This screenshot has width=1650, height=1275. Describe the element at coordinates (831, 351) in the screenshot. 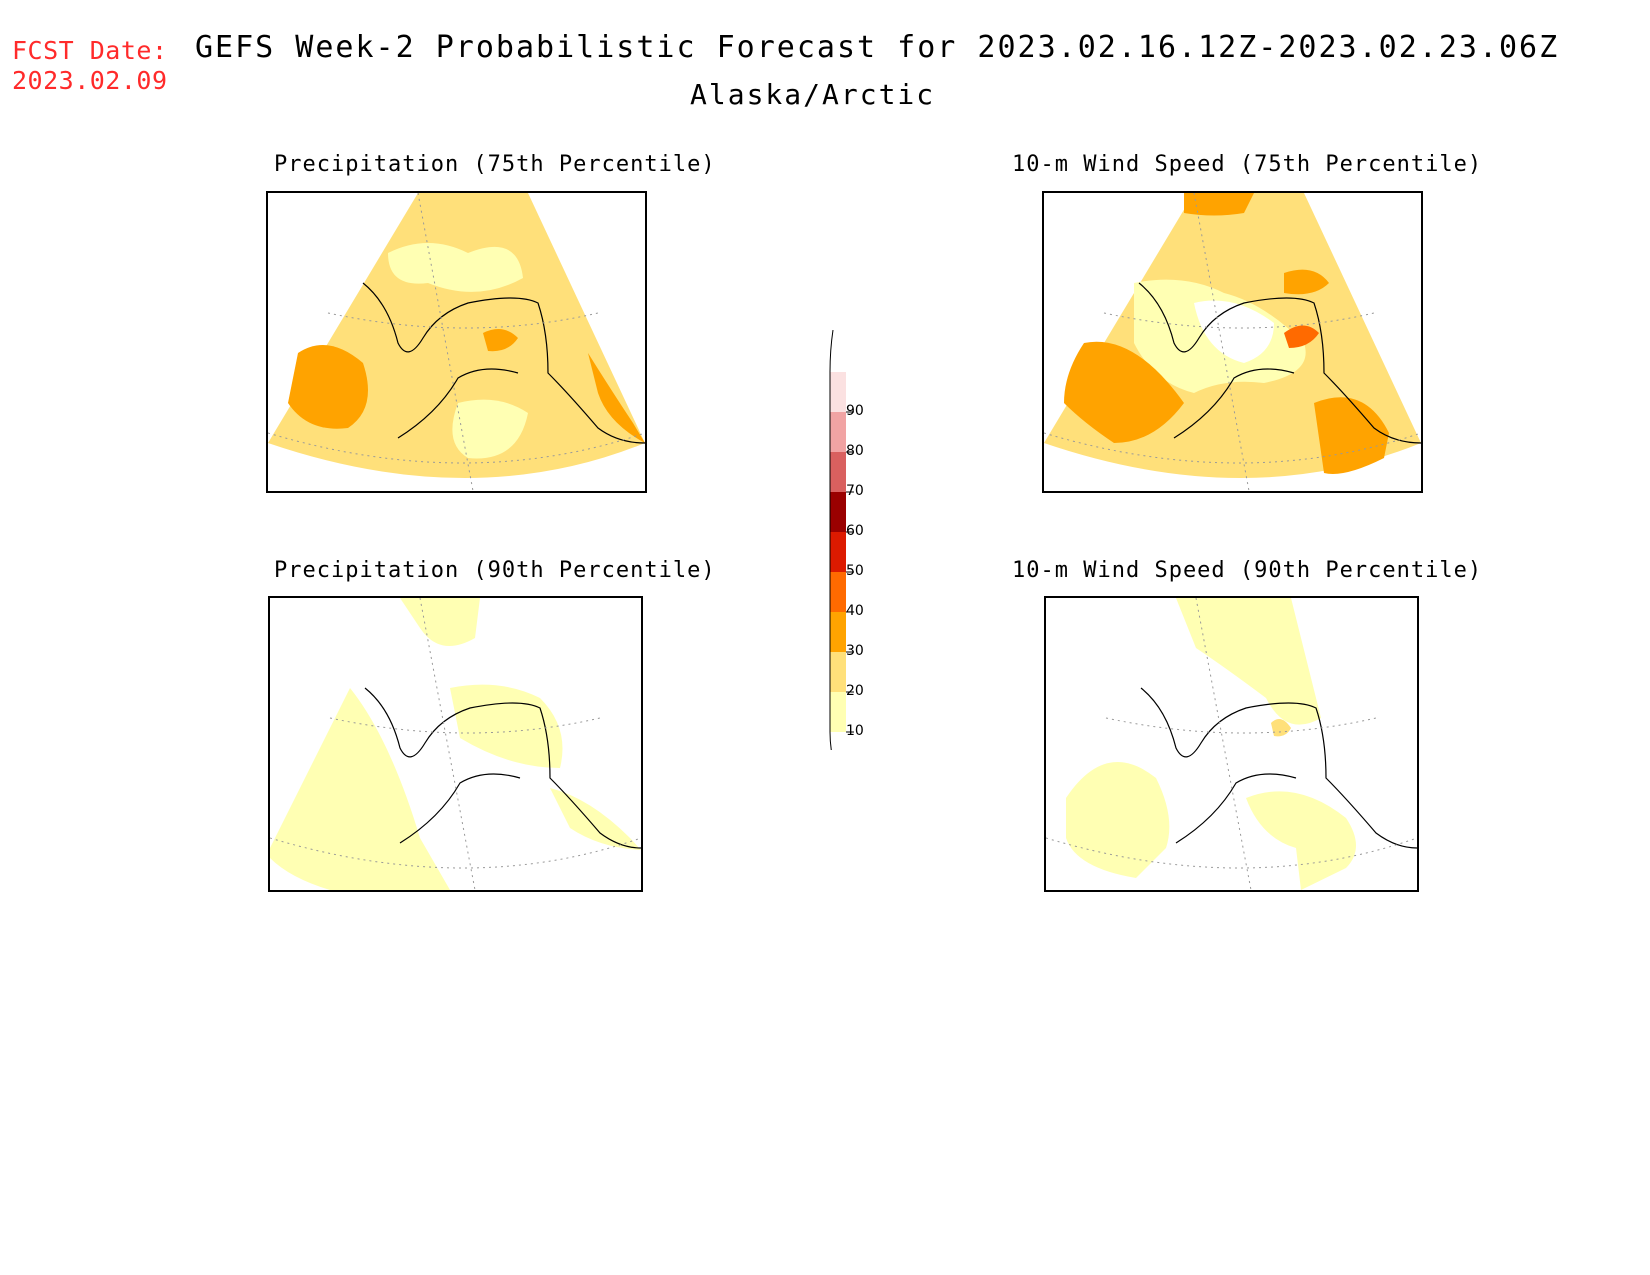

I see `legend-top-tail` at that location.